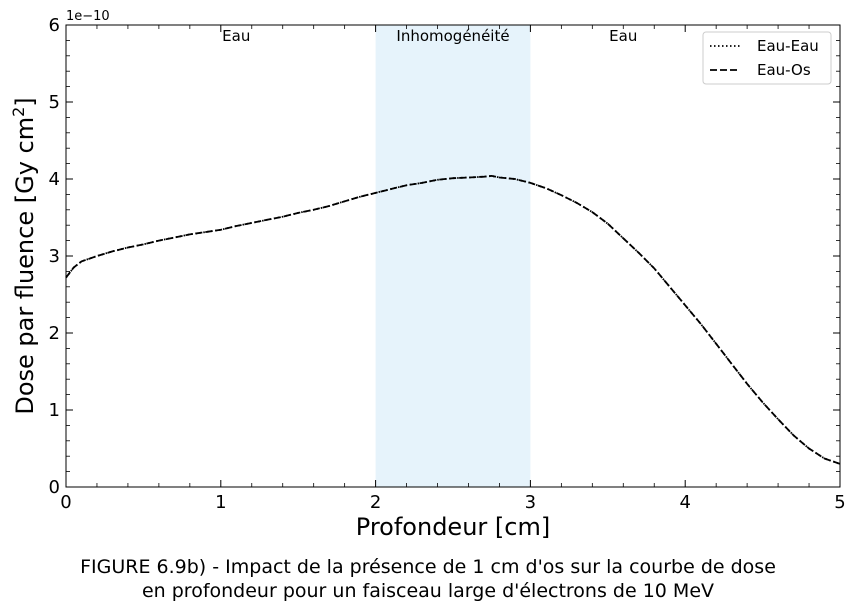 The height and width of the screenshot is (612, 856). I want to click on legend-box, so click(767, 58).